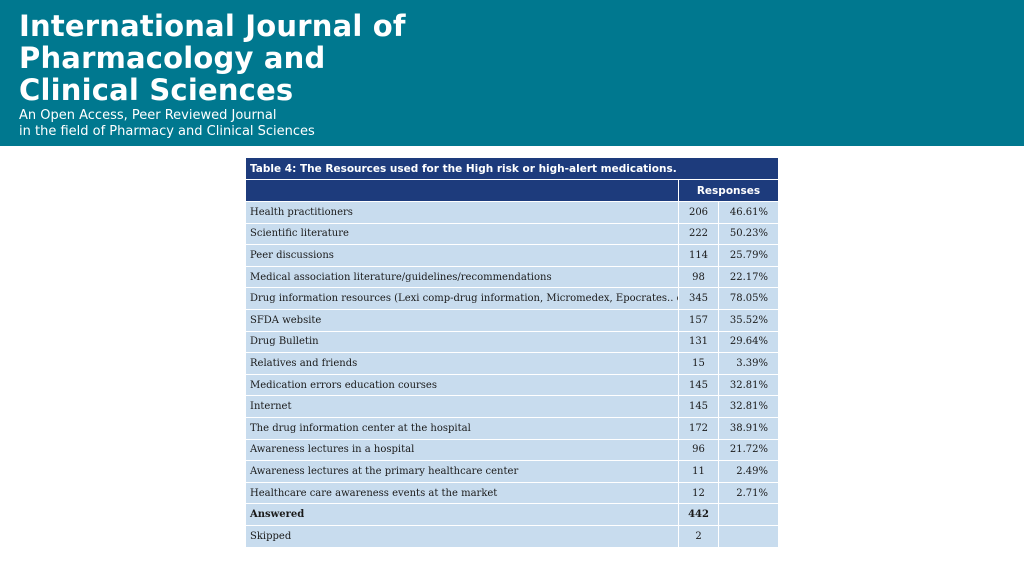 The width and height of the screenshot is (1024, 576). Describe the element at coordinates (748, 428) in the screenshot. I see `row-percent: 38.91%` at that location.